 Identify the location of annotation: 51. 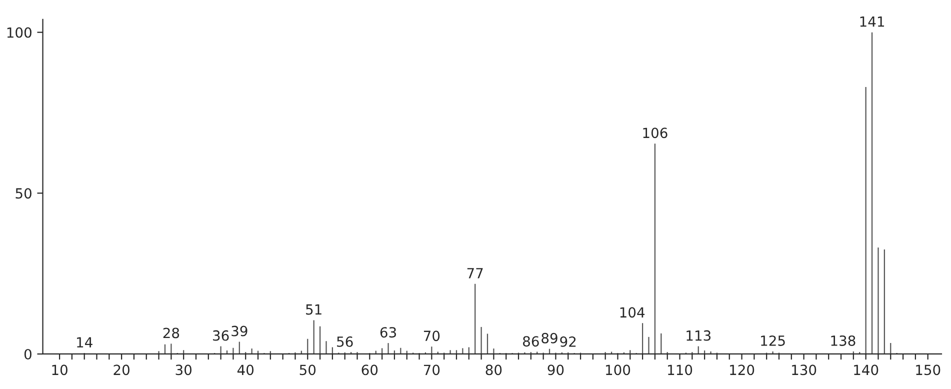
(314, 309).